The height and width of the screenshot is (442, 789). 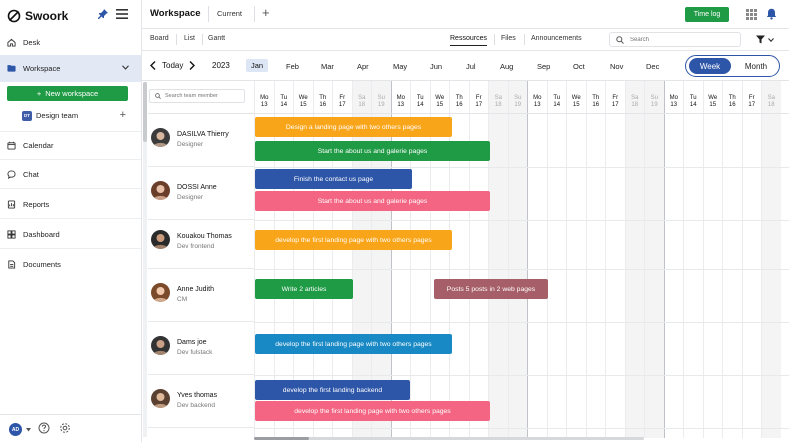 I want to click on month-apr: Apr, so click(x=363, y=66).